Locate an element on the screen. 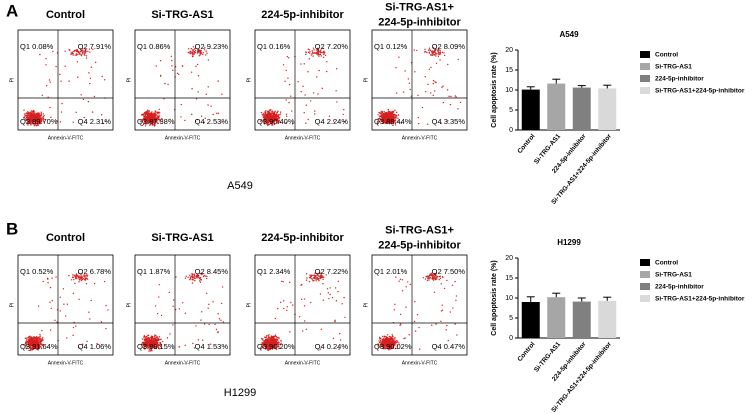  legend-label: Si-TRG-AS1 is located at coordinates (673, 67).